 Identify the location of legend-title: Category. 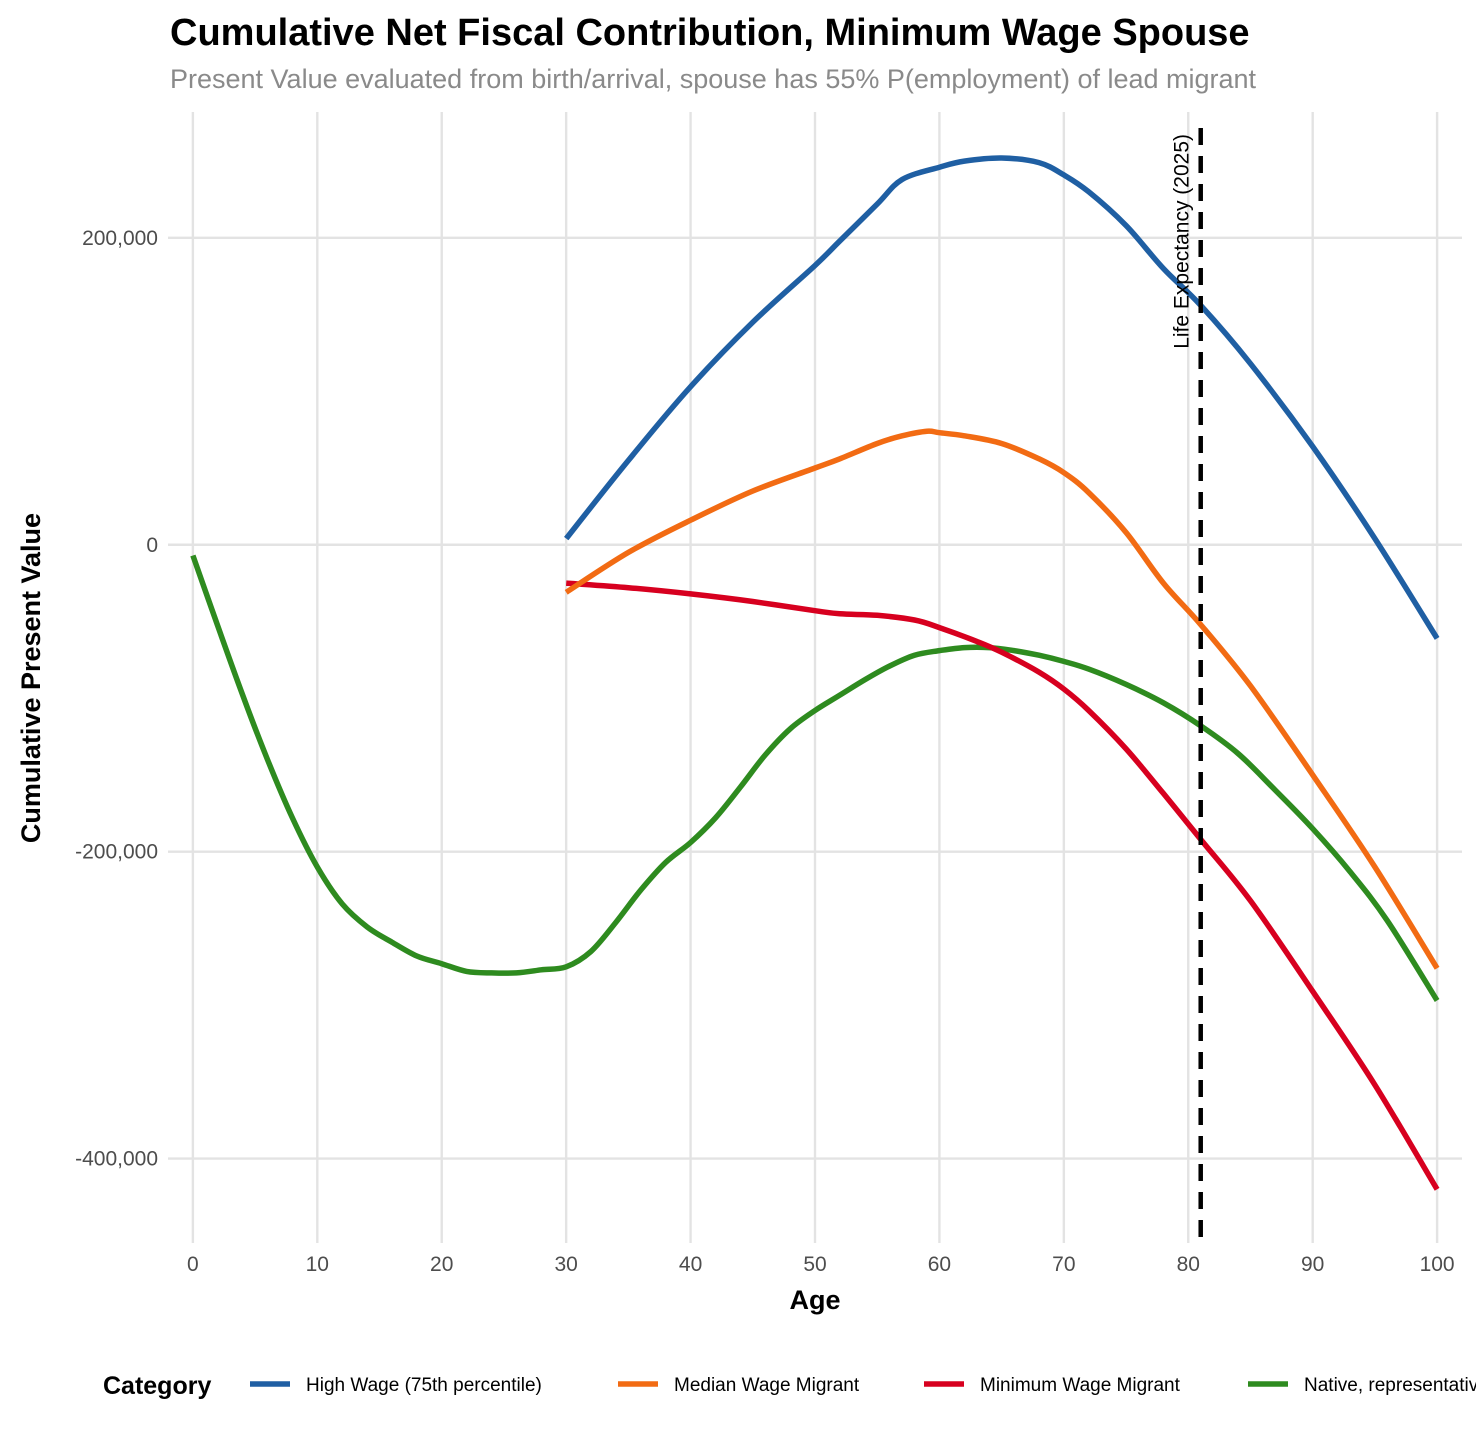
(157, 1386).